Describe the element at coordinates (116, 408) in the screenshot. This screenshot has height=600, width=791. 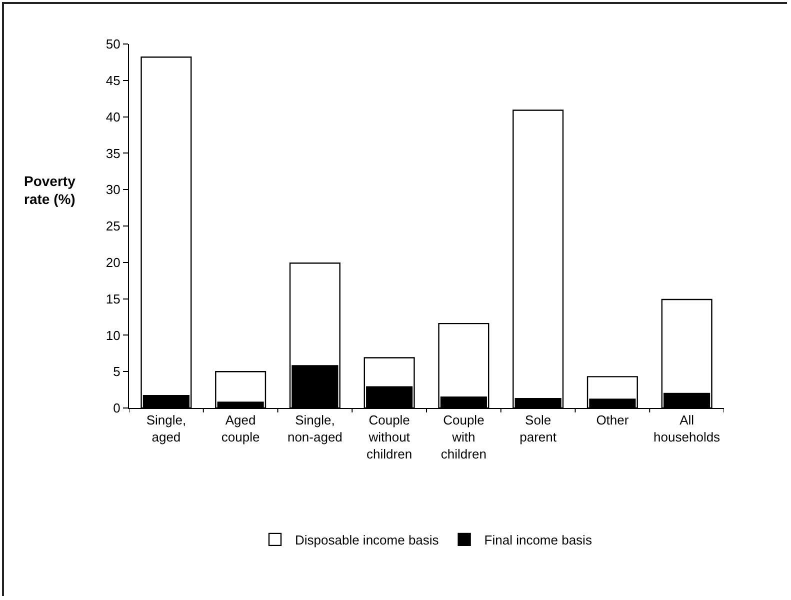
I see `y-tick-label: 0` at that location.